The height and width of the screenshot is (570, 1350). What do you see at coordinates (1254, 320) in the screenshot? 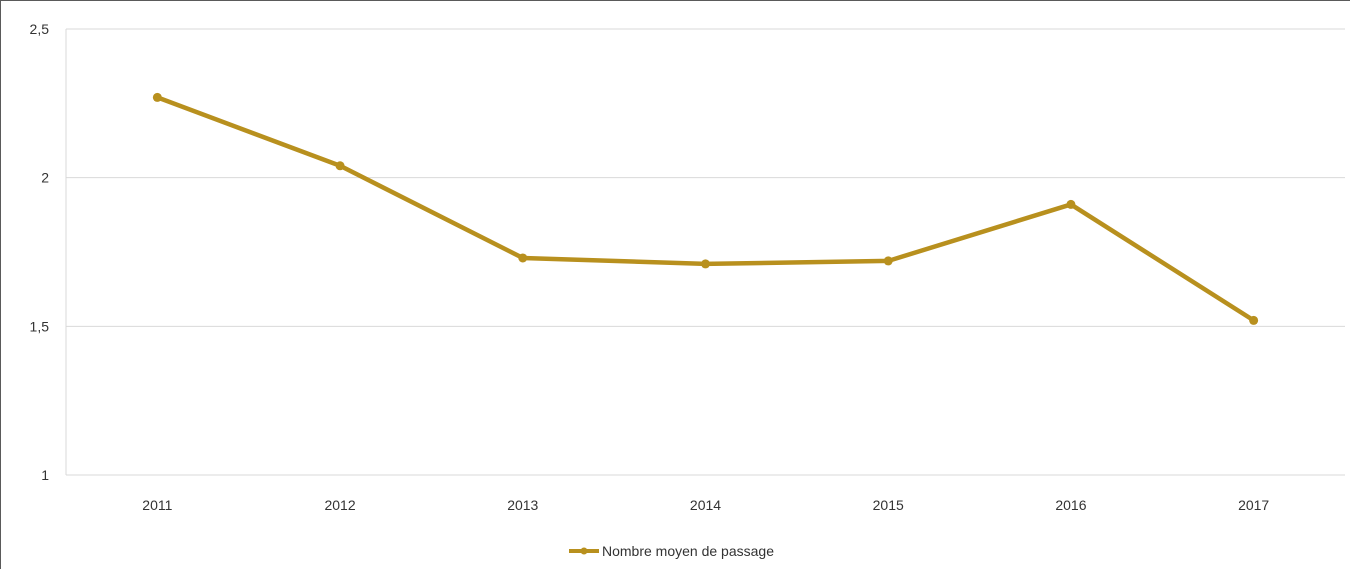
I see `data-point-2017` at bounding box center [1254, 320].